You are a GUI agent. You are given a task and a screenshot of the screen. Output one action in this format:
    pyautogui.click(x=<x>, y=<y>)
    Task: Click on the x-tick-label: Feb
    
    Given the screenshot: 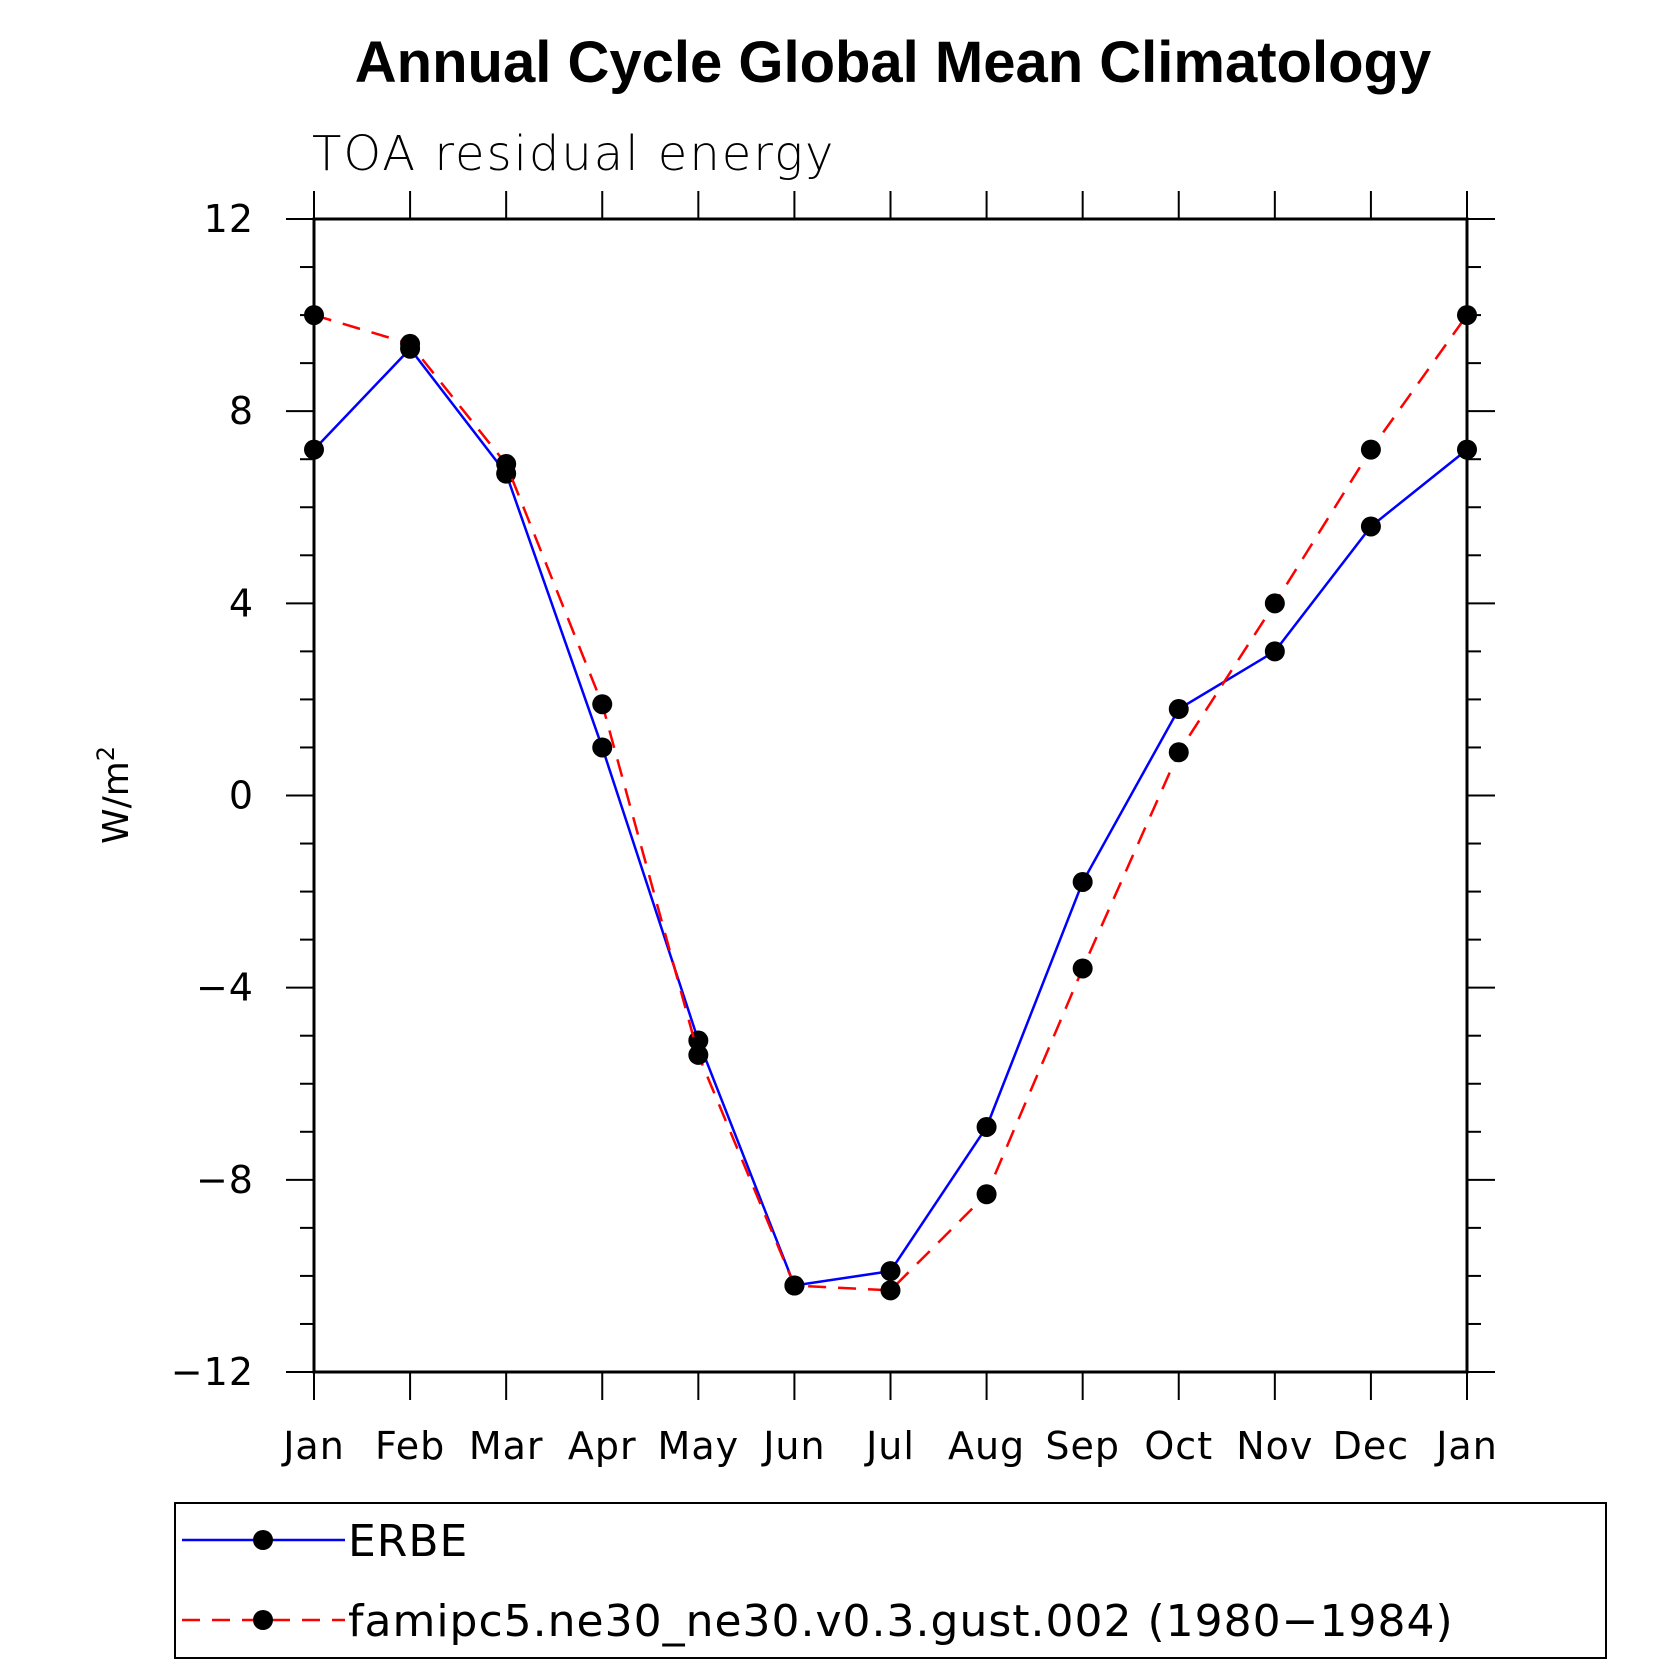 What is the action you would take?
    pyautogui.click(x=410, y=1446)
    